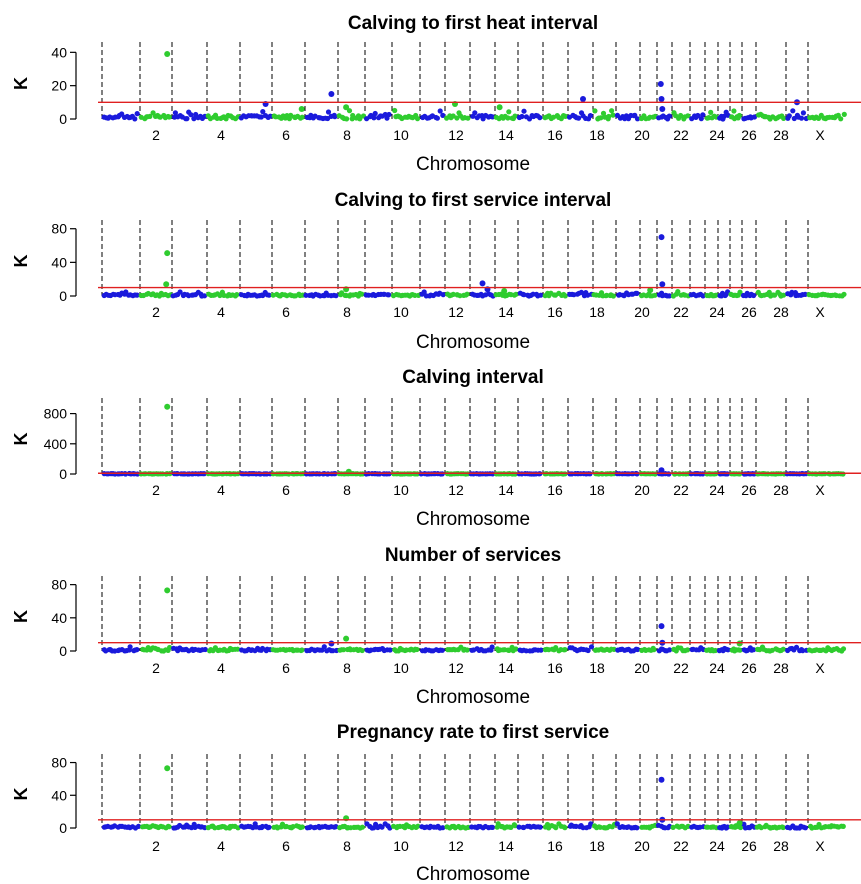 This screenshot has width=861, height=884. I want to click on snp-points, so click(474, 649).